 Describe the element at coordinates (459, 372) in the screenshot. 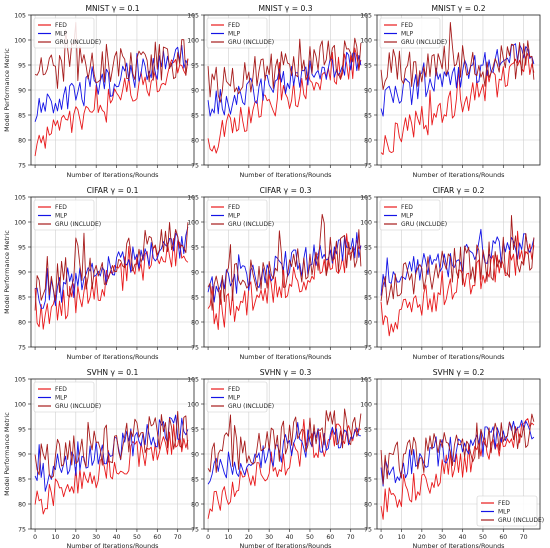

I see `subplot-title: SVHN γ = 0.2` at that location.